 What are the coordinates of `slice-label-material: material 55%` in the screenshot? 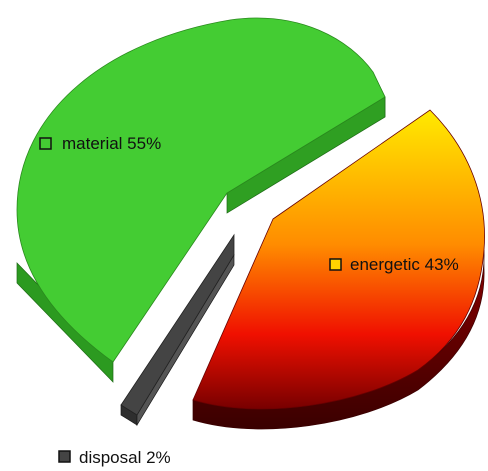 It's located at (111, 143).